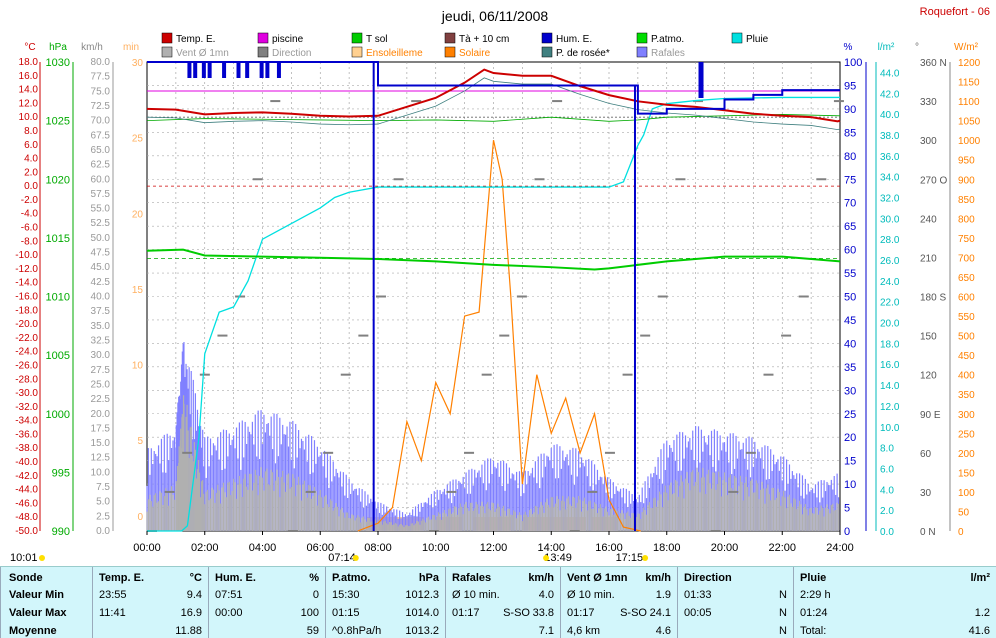 This screenshot has width=996, height=638. What do you see at coordinates (850, 344) in the screenshot?
I see `humidity-tick: 40` at bounding box center [850, 344].